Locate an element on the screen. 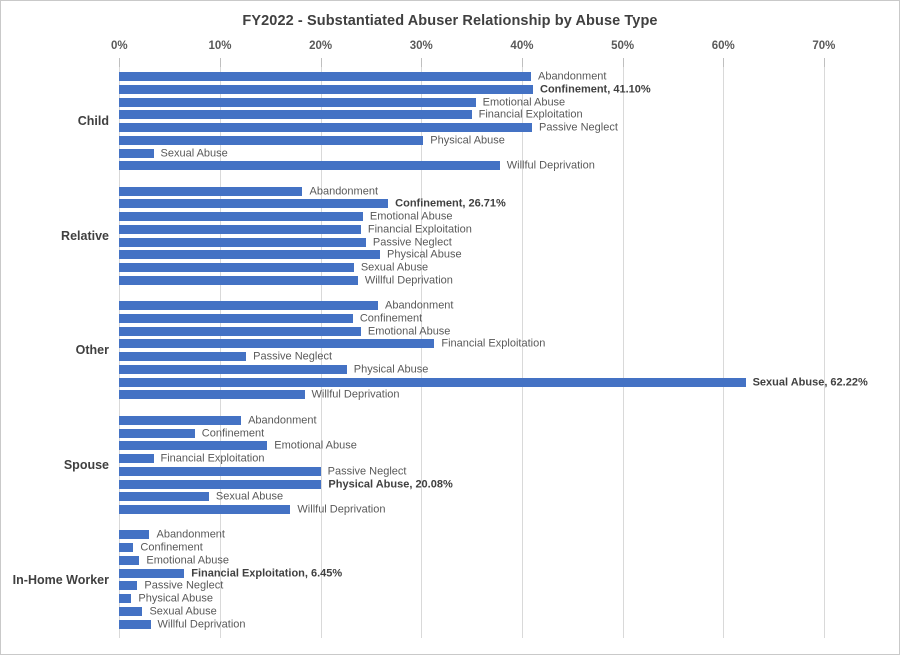  x-axis-tick-label: 30% is located at coordinates (421, 46).